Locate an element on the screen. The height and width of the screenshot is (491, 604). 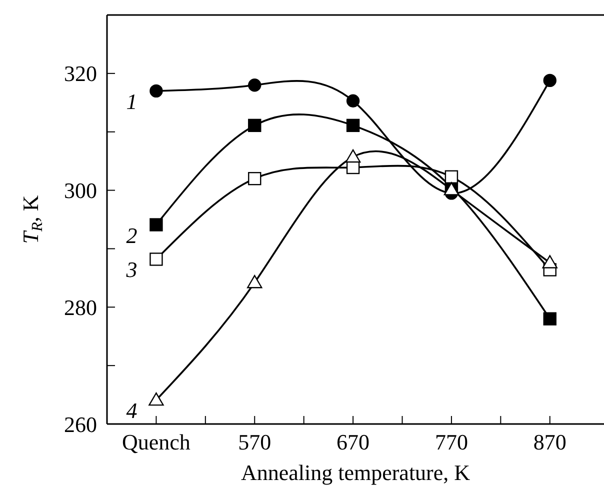
x-axis-title: Annealing temperature, K is located at coordinates (355, 472).